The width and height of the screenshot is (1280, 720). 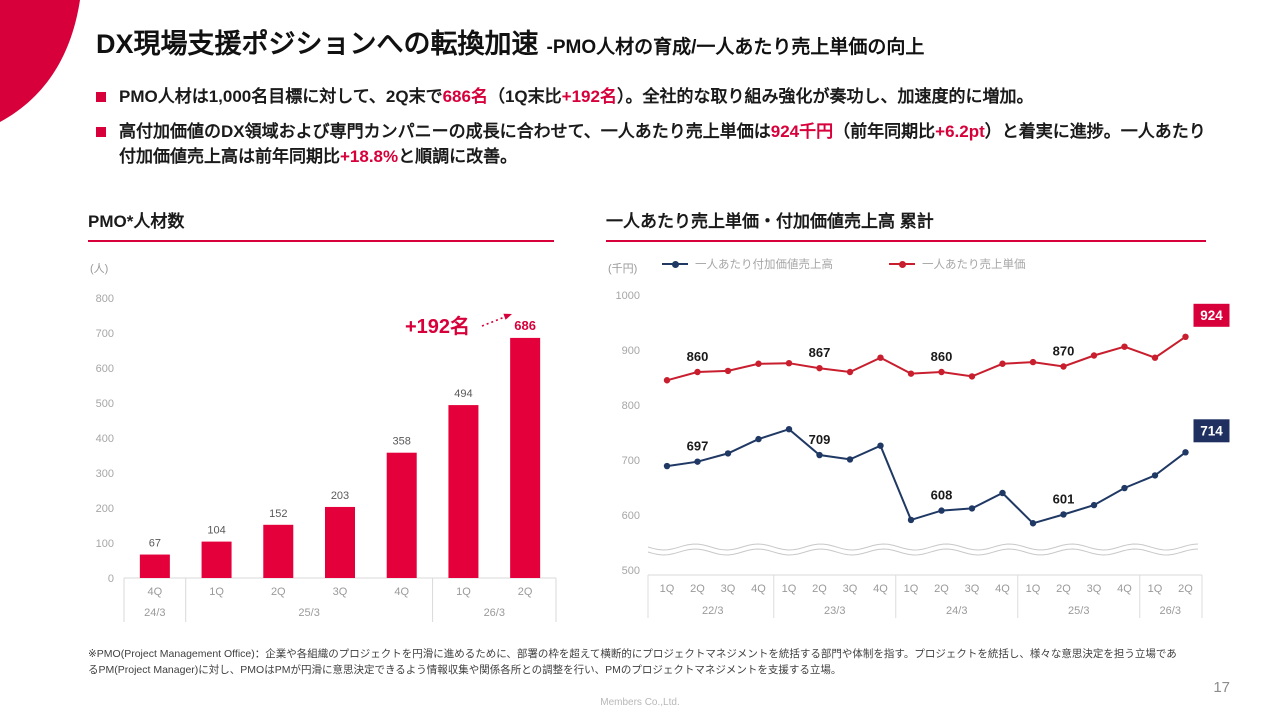 What do you see at coordinates (735, 47) in the screenshot?
I see `title-sub: -PMO人材の育成/一人あたり売上単価の向上` at bounding box center [735, 47].